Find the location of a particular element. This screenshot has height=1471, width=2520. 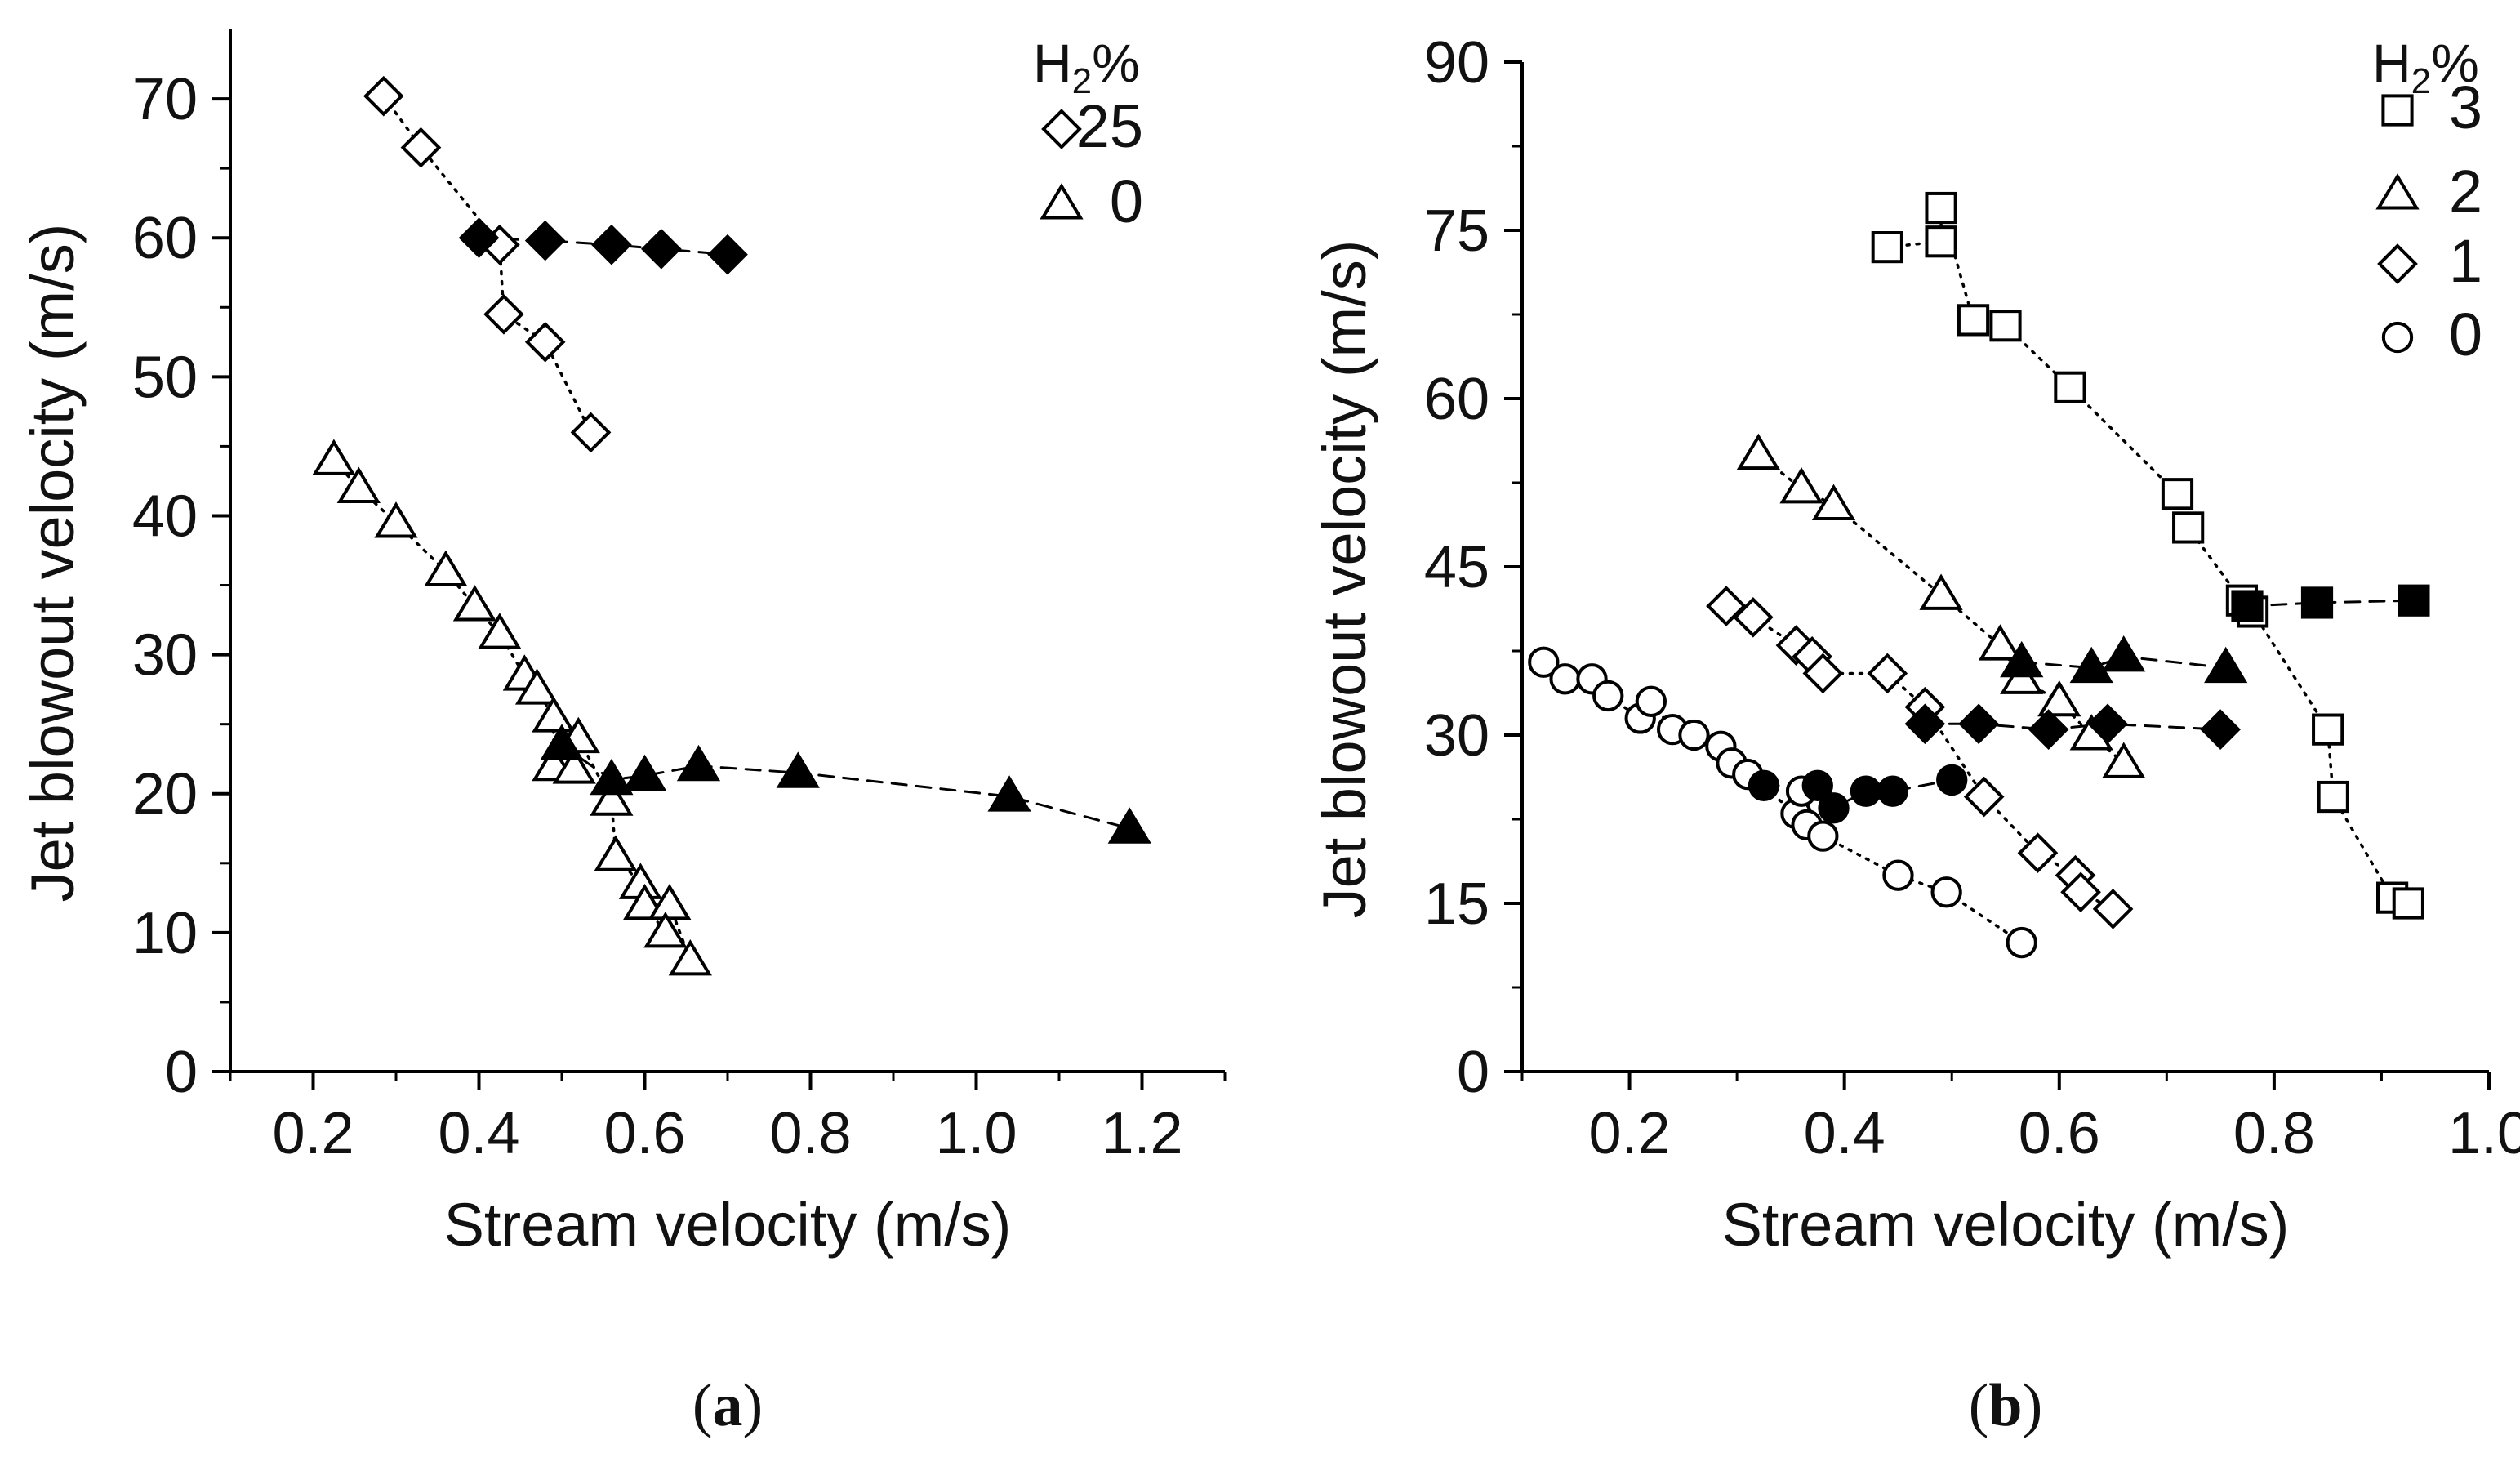

y-tick-label: 0 is located at coordinates (181, 1072).